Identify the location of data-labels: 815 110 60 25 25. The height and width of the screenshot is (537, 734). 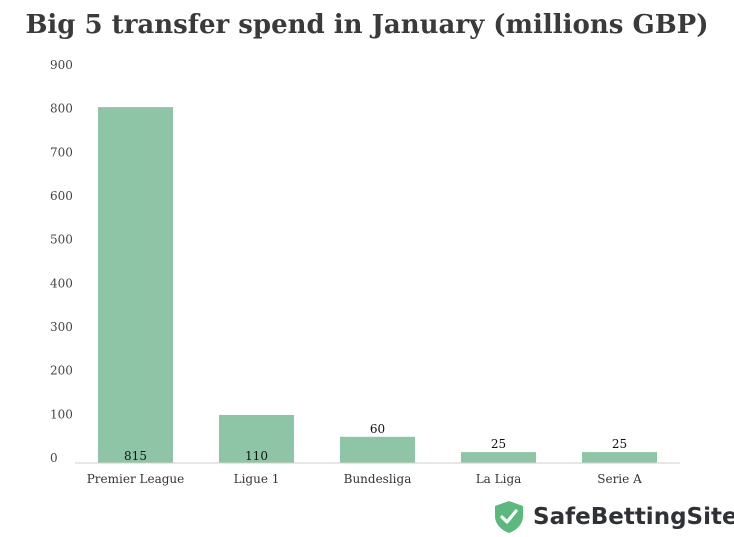
(375, 442).